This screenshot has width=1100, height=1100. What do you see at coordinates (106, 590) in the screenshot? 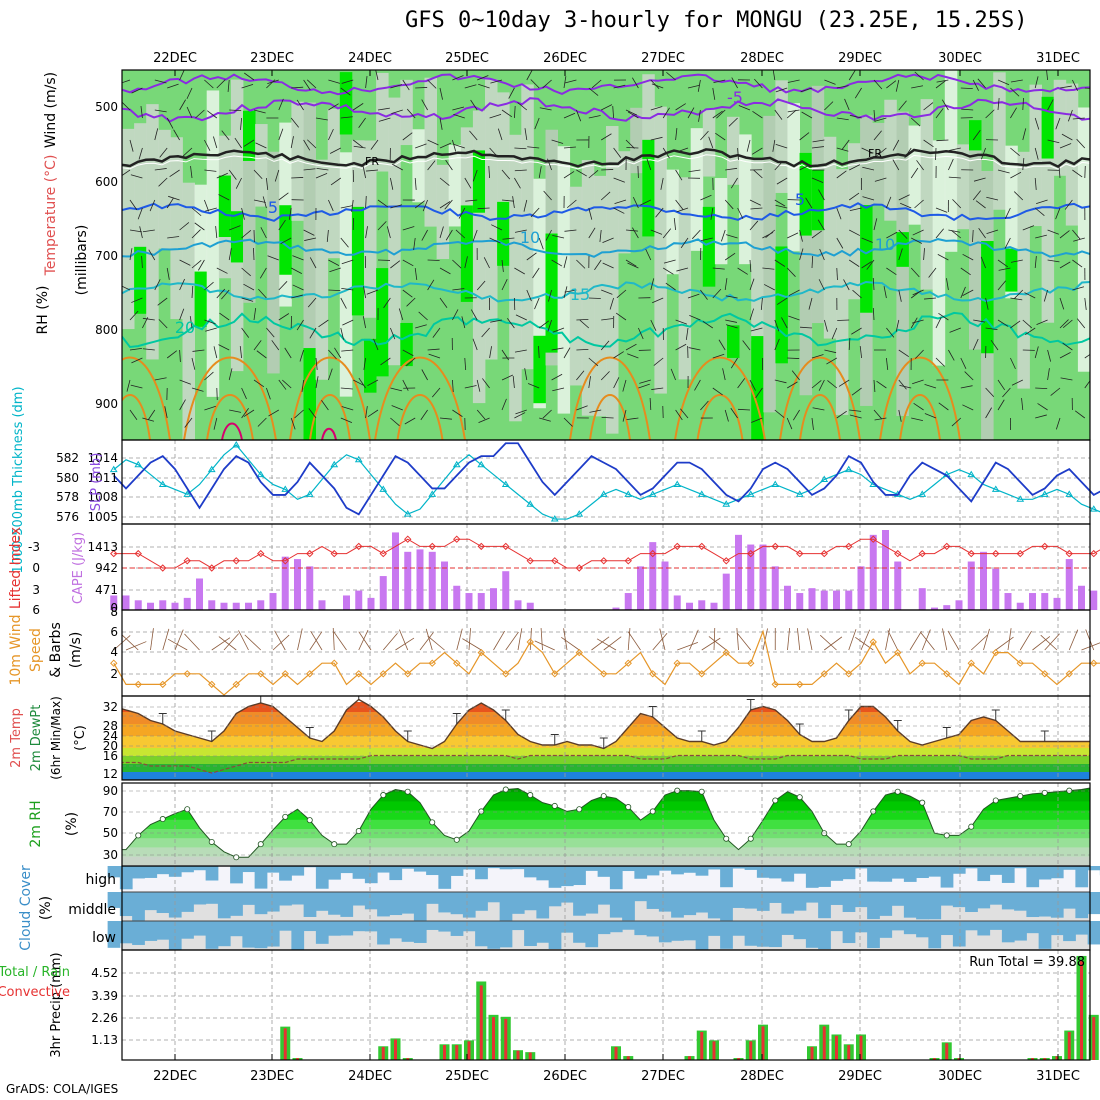
I see `axis-tick-label: 471` at bounding box center [106, 590].